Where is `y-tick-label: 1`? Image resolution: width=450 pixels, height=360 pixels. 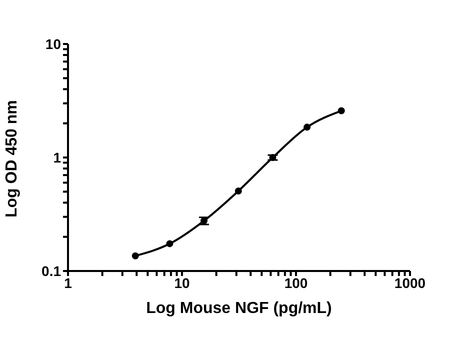 y-tick-label: 1 is located at coordinates (57, 157).